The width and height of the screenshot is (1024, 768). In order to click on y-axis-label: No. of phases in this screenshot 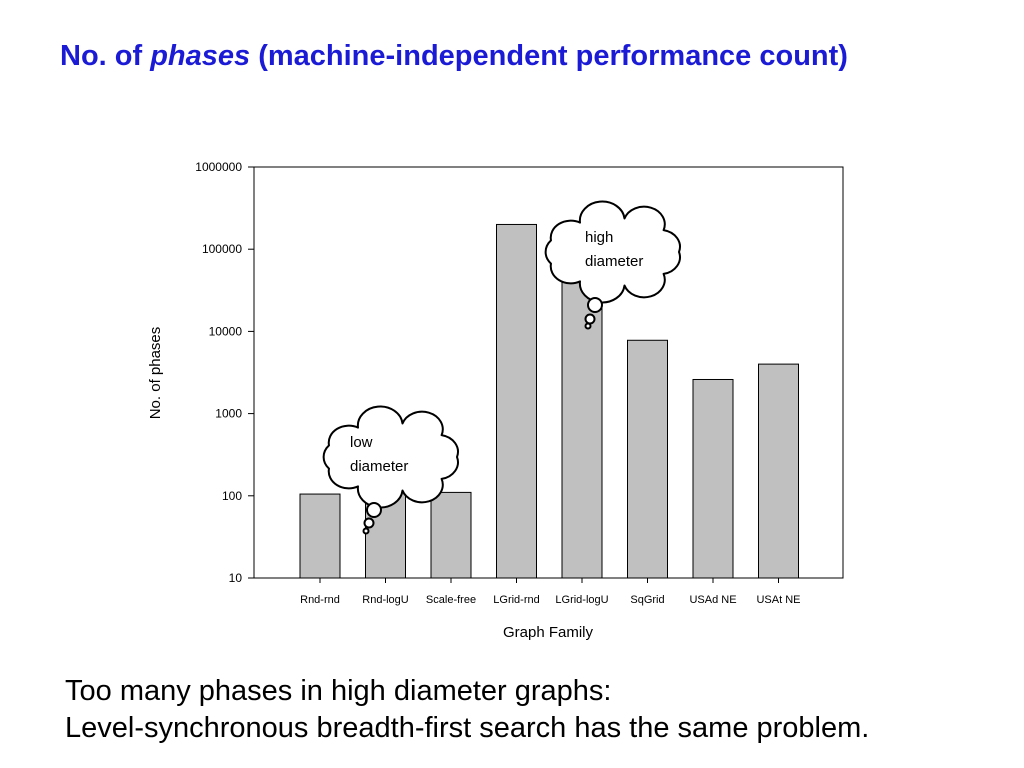, I will do `click(155, 373)`.